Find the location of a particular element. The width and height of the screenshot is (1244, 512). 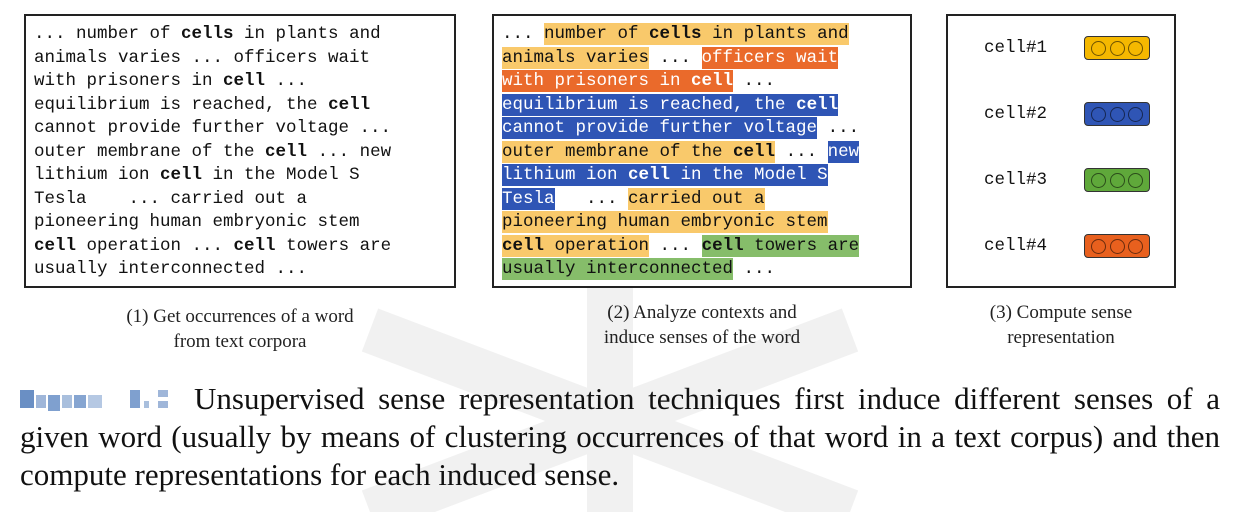

text-segment: new is located at coordinates (843, 151).